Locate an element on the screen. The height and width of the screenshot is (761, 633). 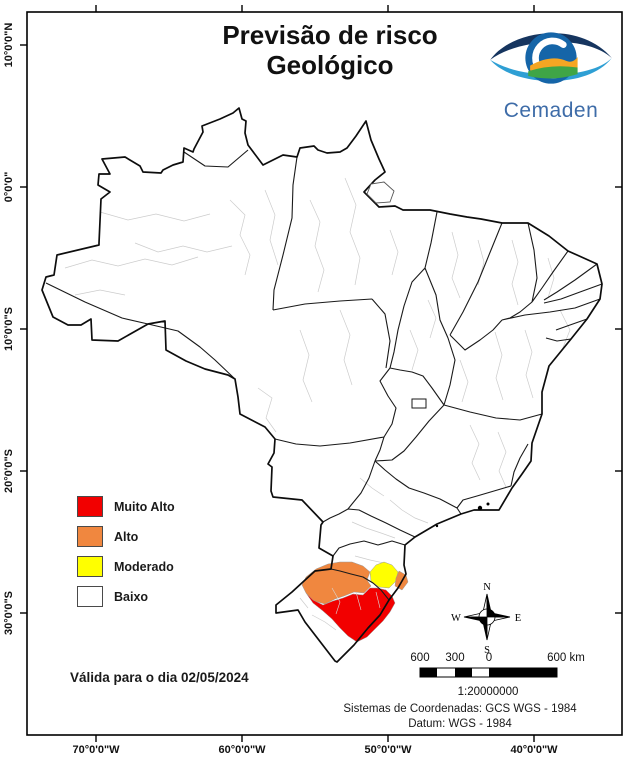
cemaden-logo-text: Cemaden is located at coordinates (551, 110).